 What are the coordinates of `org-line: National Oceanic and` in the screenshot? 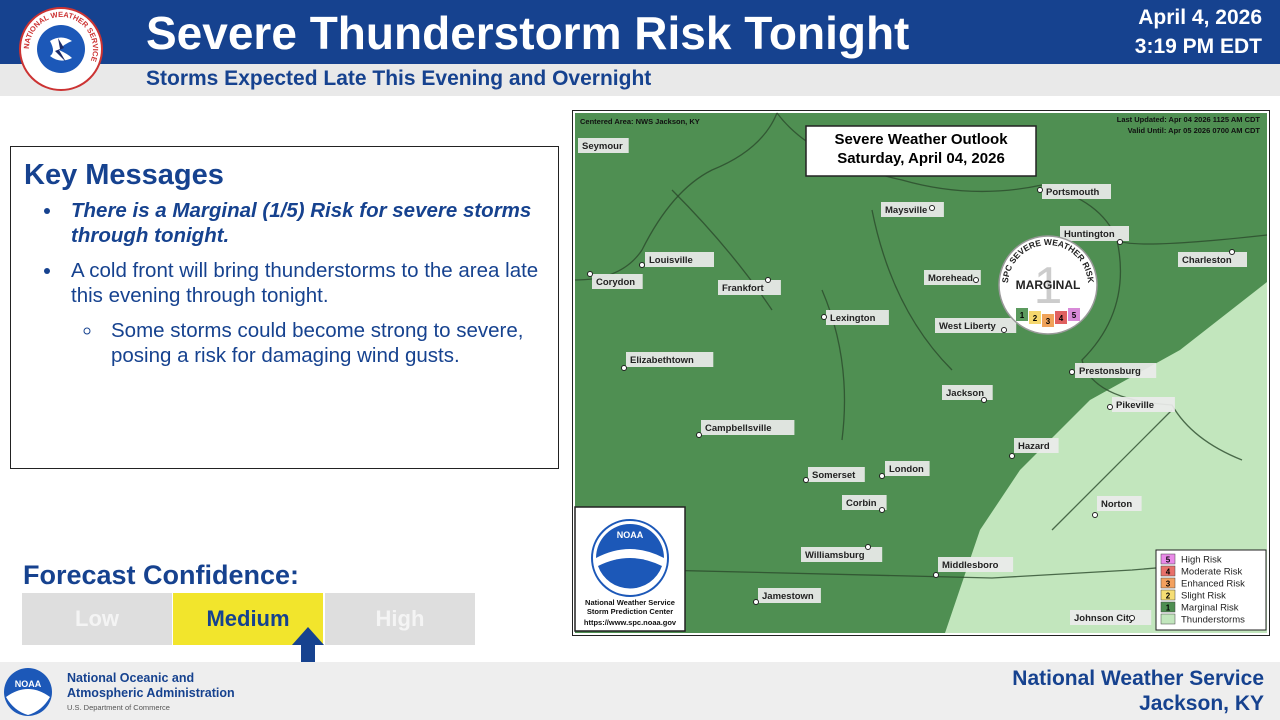 It's located at (131, 678).